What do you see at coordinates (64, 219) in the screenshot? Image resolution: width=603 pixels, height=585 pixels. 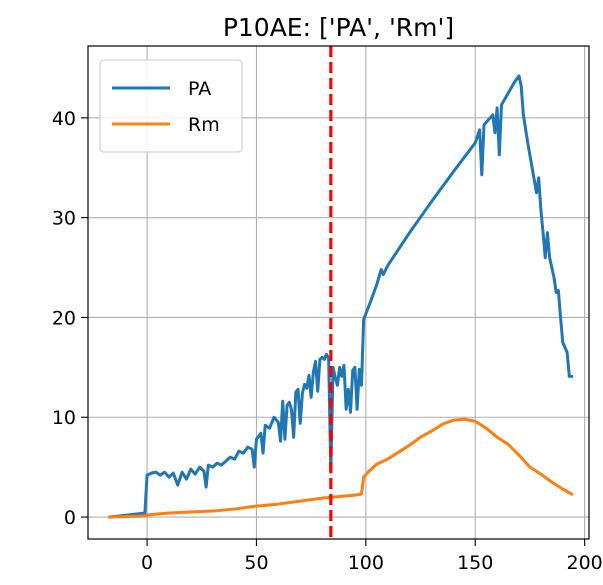 I see `y-tick-label: 30` at bounding box center [64, 219].